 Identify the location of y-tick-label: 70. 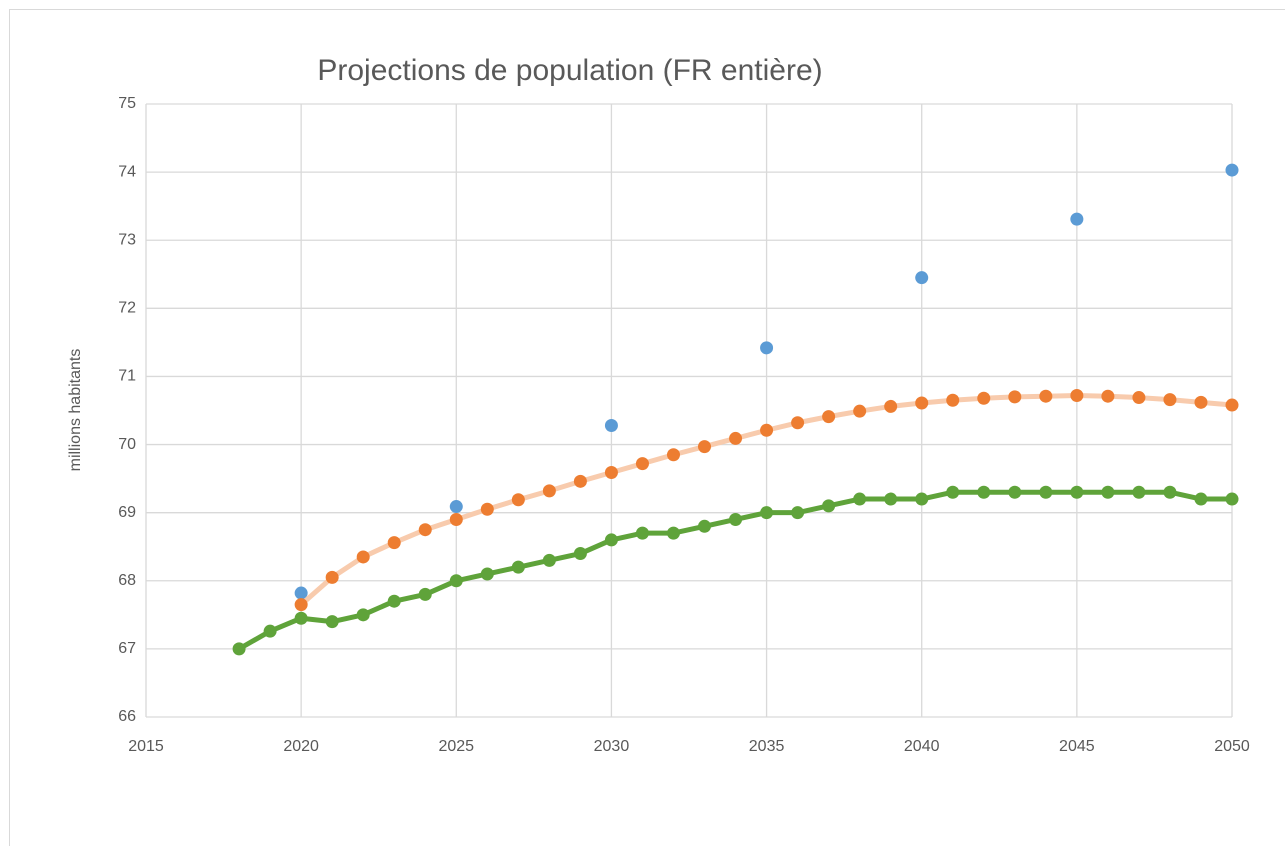
(127, 444).